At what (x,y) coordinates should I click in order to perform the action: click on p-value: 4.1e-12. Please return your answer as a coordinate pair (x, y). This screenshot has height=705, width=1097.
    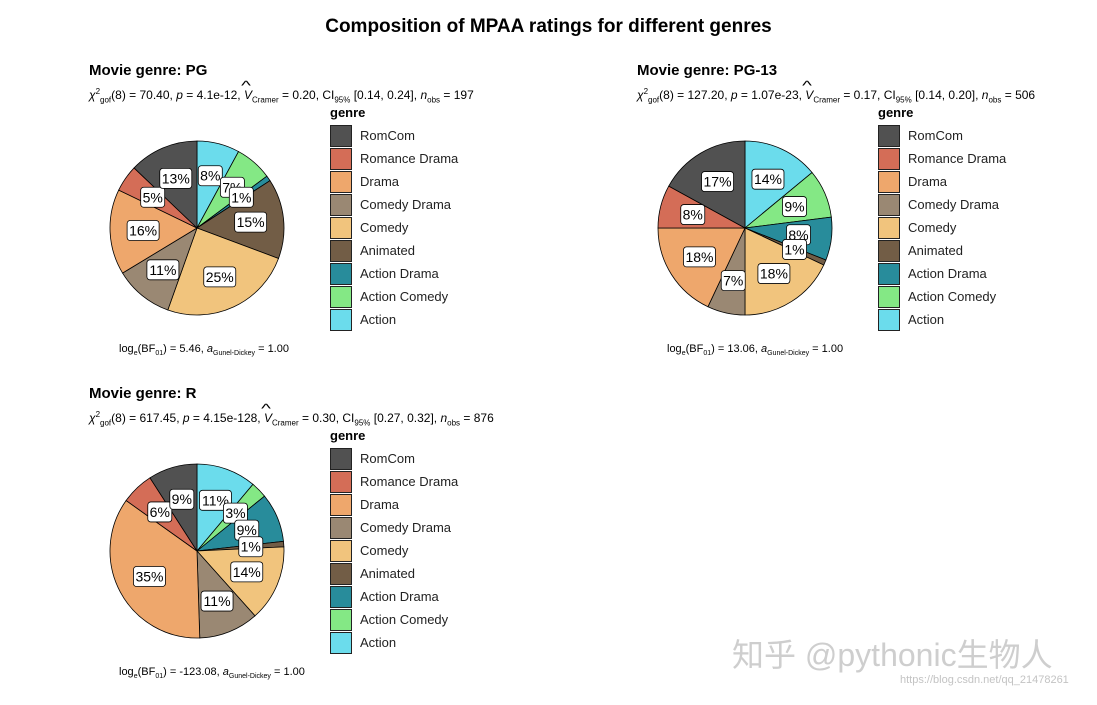
    Looking at the image, I should click on (217, 95).